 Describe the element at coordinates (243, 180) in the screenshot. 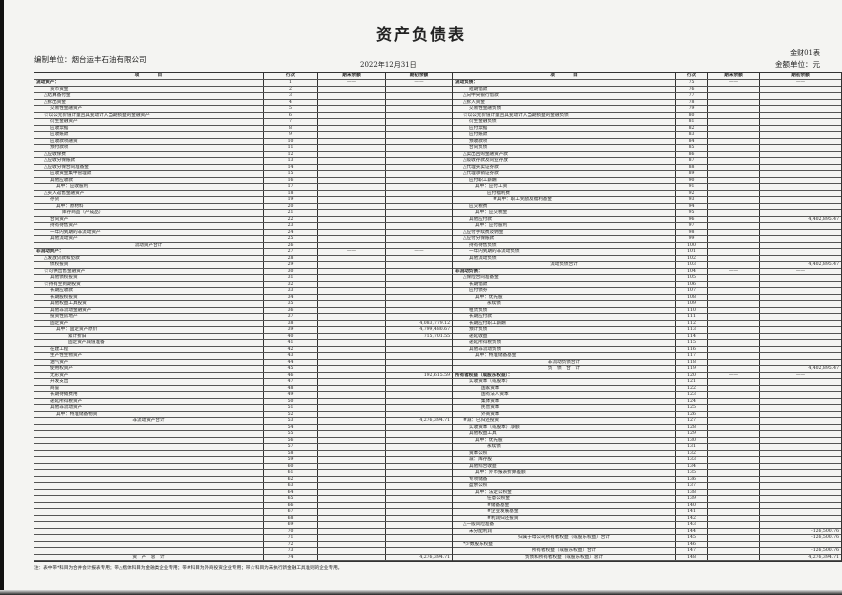

I see `table-row: 其他应收款 16` at that location.